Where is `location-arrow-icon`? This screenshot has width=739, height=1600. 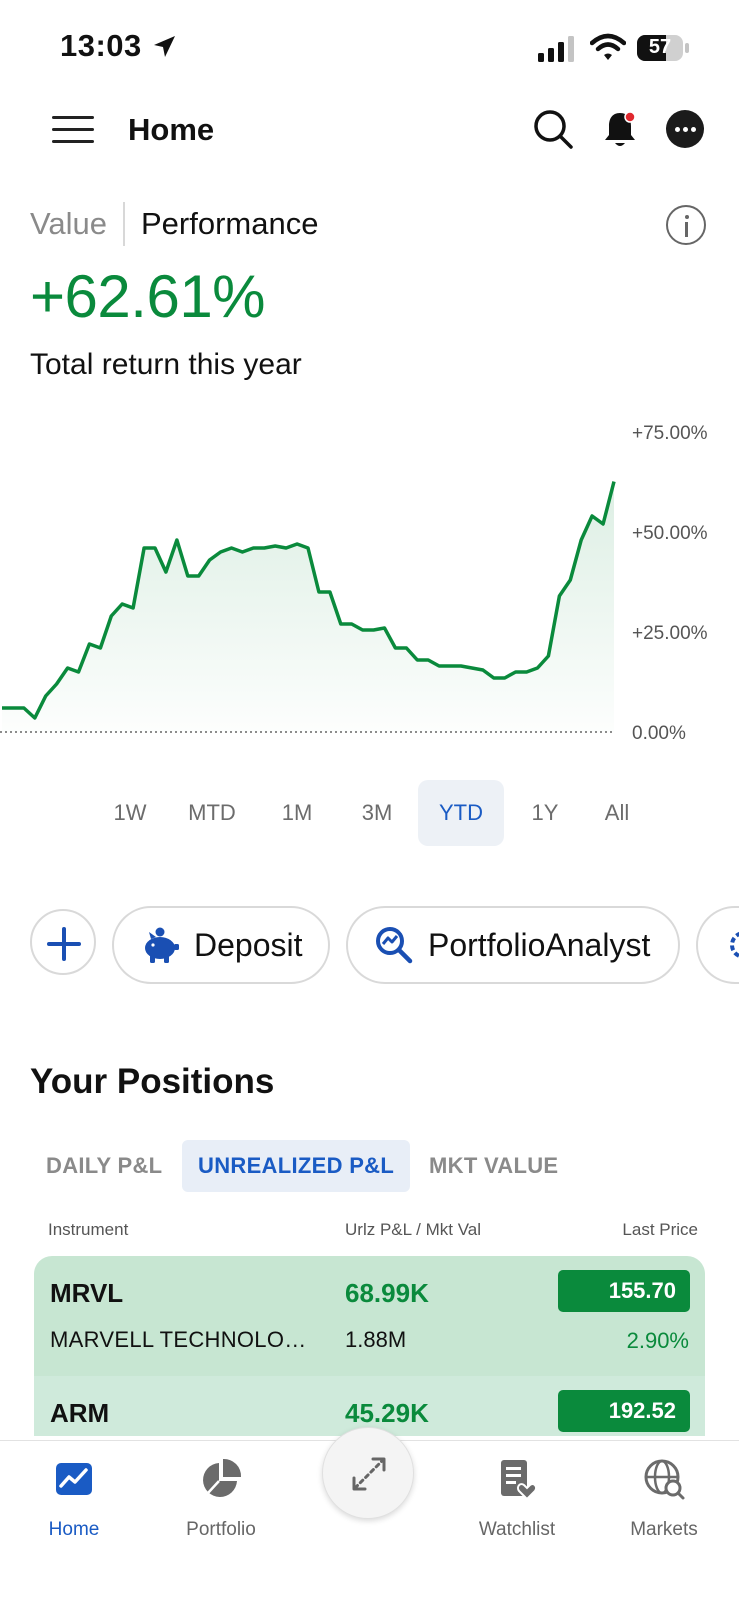 location-arrow-icon is located at coordinates (164, 46).